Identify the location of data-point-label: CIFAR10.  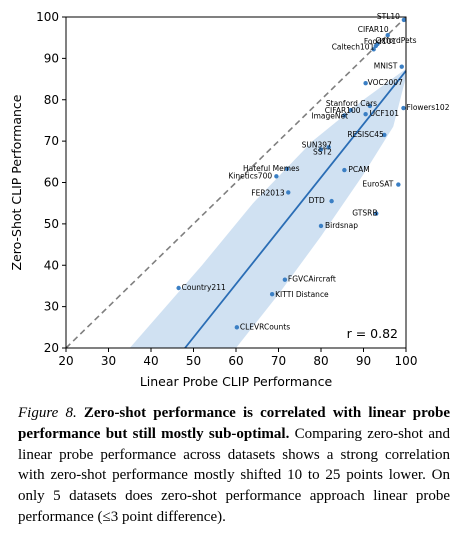
(373, 29).